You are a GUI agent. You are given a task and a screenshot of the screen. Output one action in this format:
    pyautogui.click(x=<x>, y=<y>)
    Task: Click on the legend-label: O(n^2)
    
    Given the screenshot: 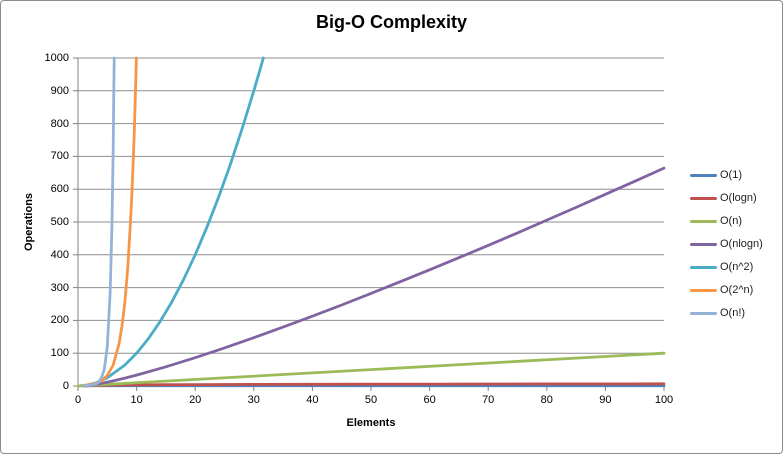 What is the action you would take?
    pyautogui.click(x=737, y=267)
    